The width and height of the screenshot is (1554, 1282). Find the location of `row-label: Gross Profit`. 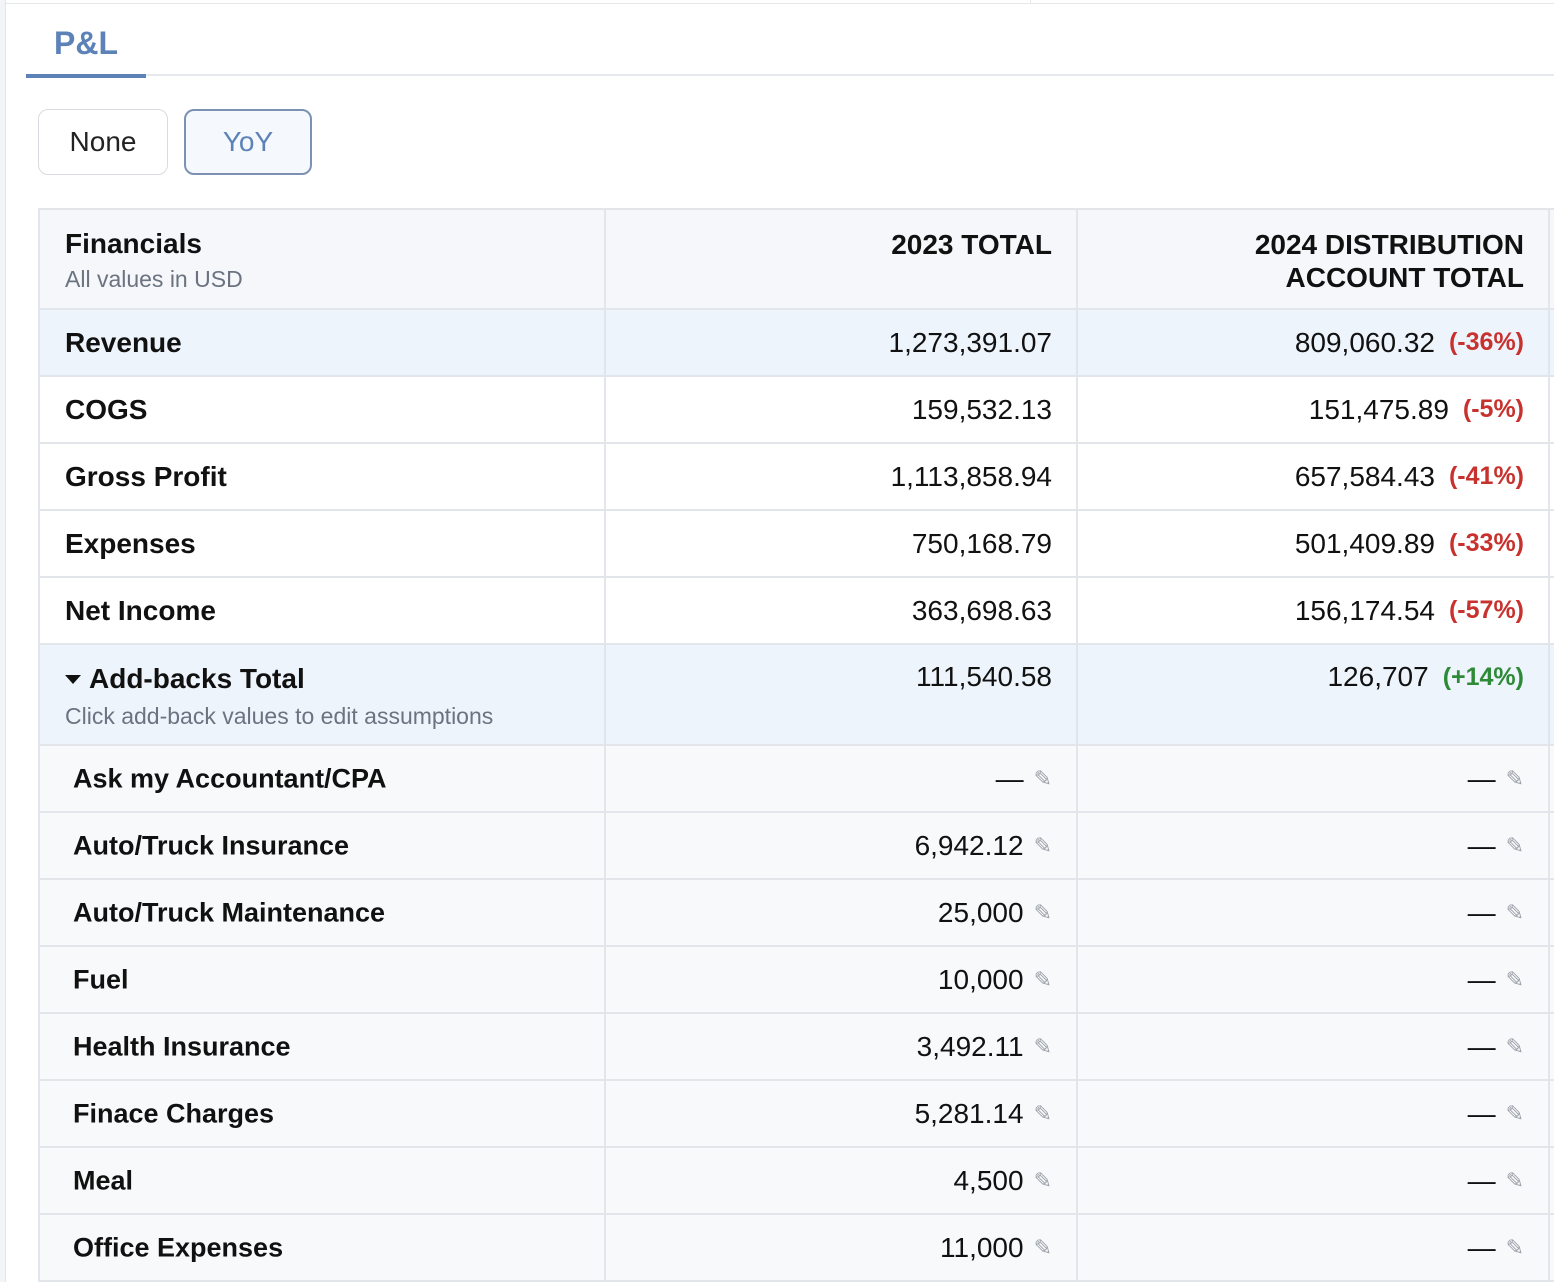

row-label: Gross Profit is located at coordinates (146, 476).